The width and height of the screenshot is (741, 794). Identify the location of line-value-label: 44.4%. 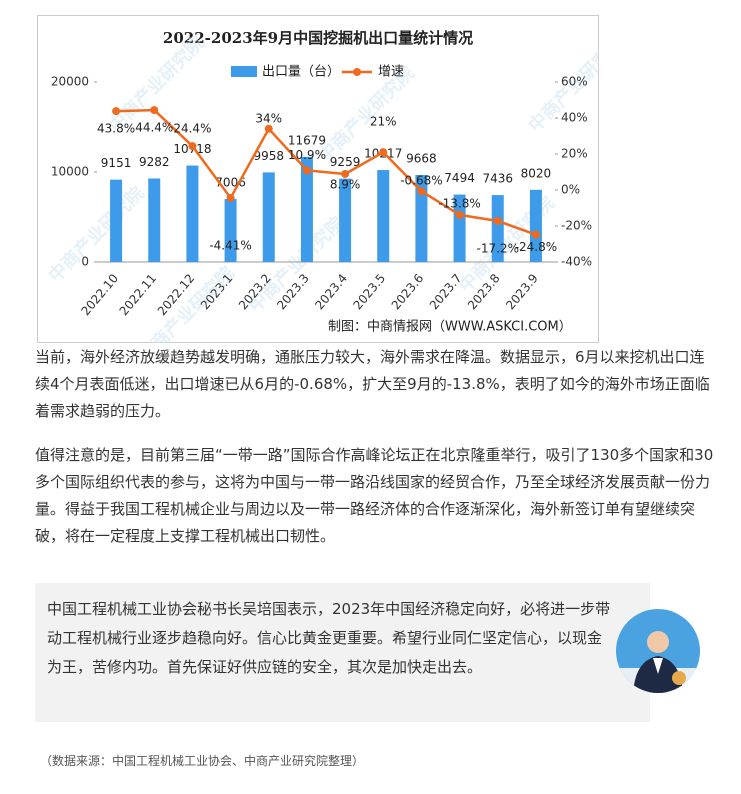
(154, 128).